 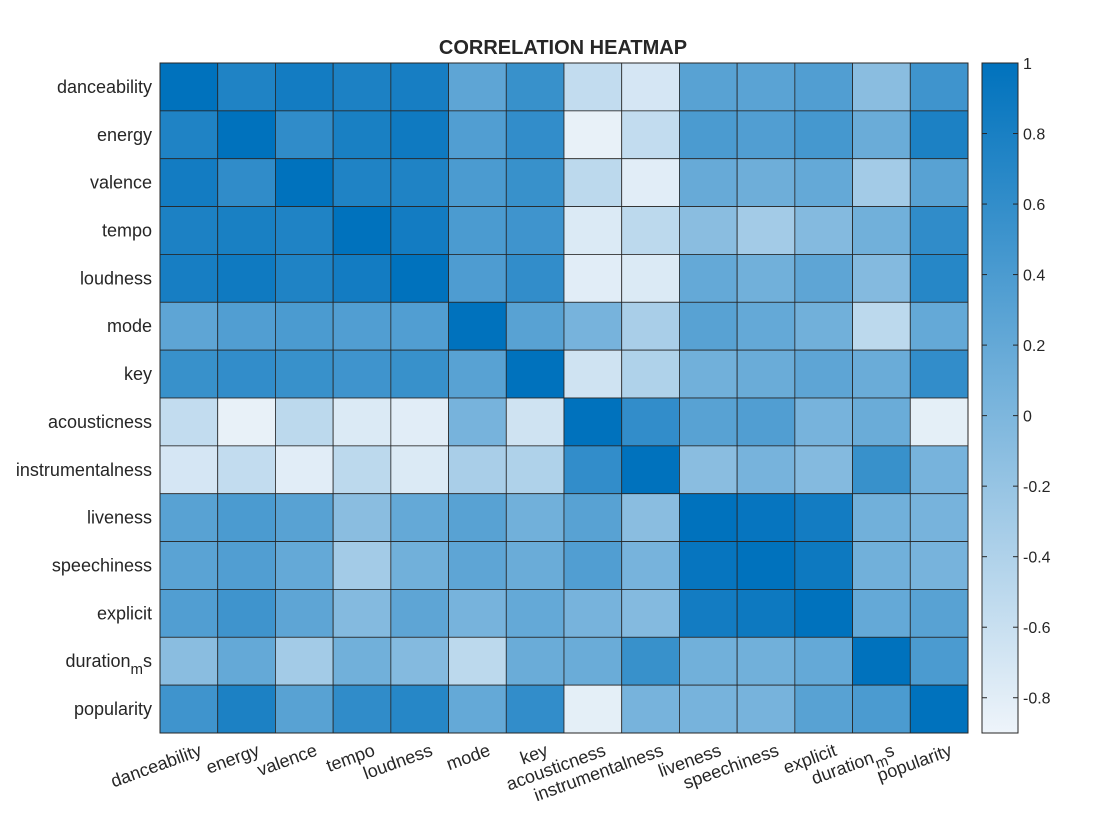 I want to click on row-label: acousticness, so click(x=100, y=422).